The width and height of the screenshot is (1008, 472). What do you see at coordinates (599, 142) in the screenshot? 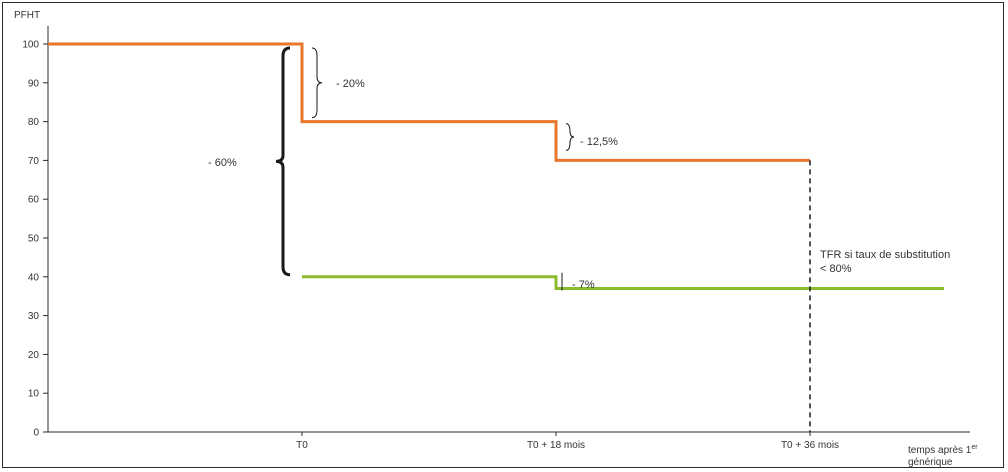
I see `annotation-drop-12-5: - 12,5%` at bounding box center [599, 142].